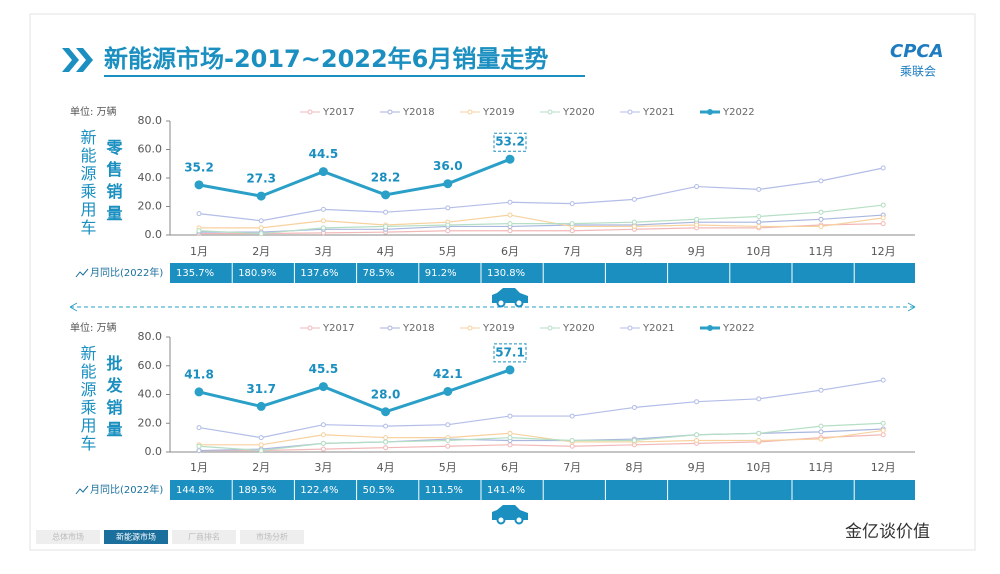 This screenshot has width=1000, height=574. Describe the element at coordinates (319, 490) in the screenshot. I see `yoy-value: 122.4%` at that location.